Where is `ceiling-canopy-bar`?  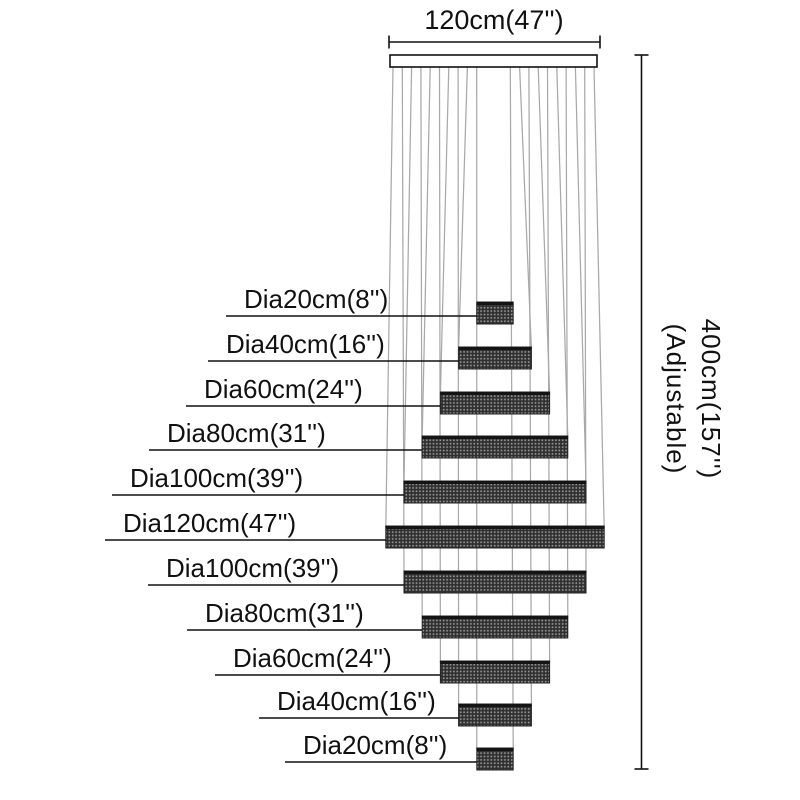 ceiling-canopy-bar is located at coordinates (493, 61).